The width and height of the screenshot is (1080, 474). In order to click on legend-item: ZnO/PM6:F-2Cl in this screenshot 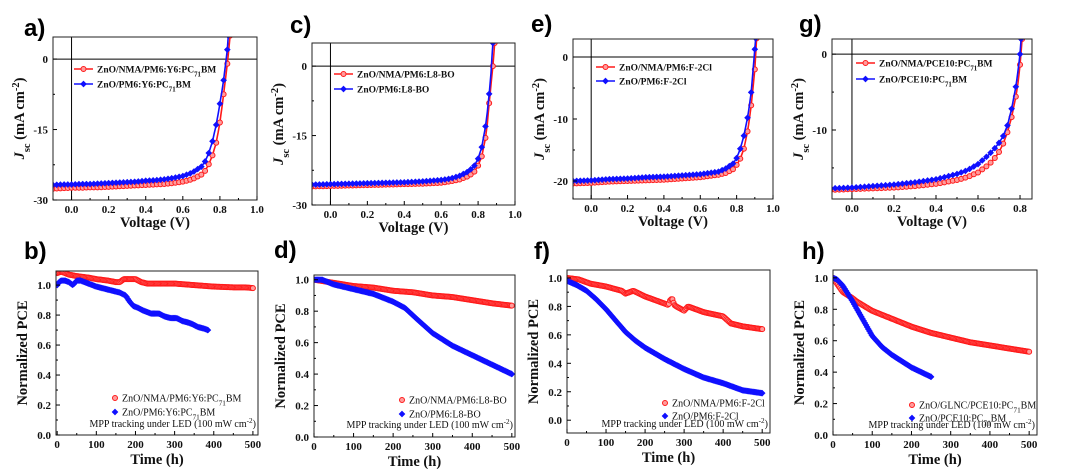, I will do `click(700, 417)`.